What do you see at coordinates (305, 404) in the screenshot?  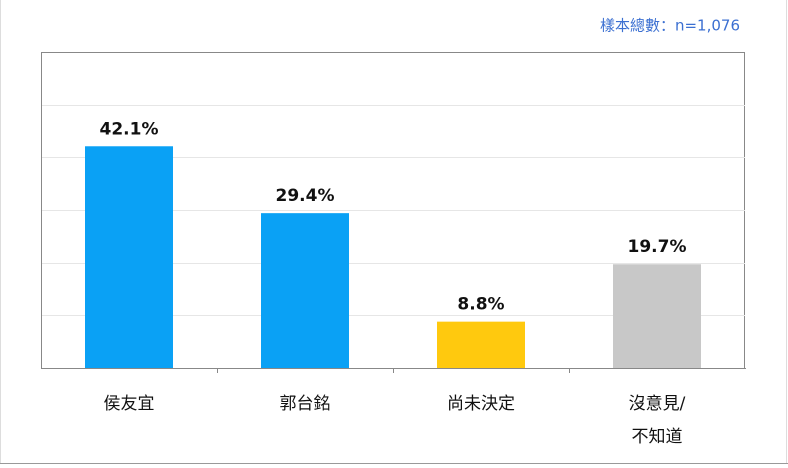 I see `x-tick-label: 郭台銘` at bounding box center [305, 404].